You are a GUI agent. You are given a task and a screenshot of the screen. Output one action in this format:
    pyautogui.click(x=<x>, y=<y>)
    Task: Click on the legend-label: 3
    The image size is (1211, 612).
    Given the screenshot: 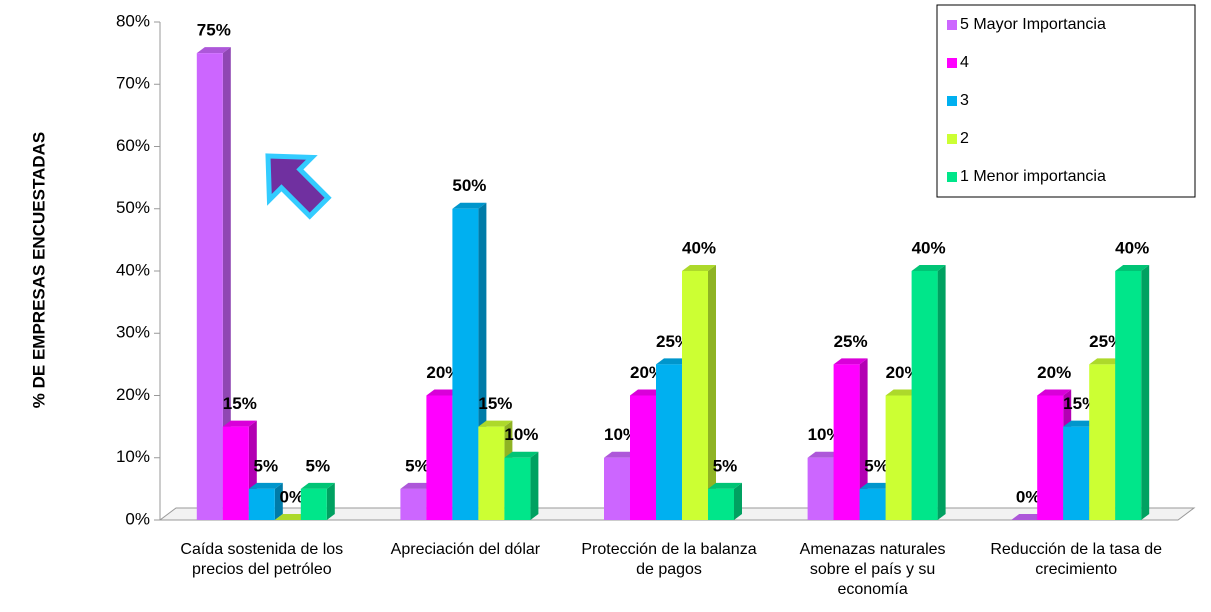 What is the action you would take?
    pyautogui.click(x=964, y=100)
    